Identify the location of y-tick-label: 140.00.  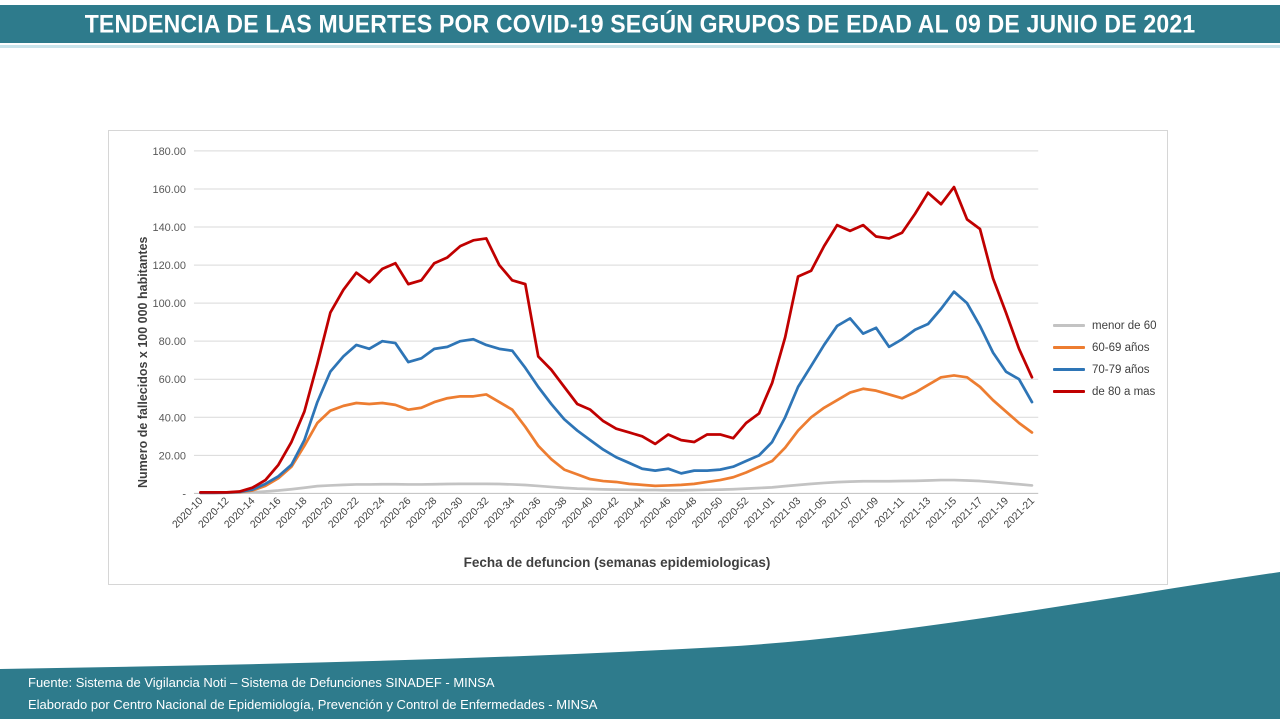
(169, 228).